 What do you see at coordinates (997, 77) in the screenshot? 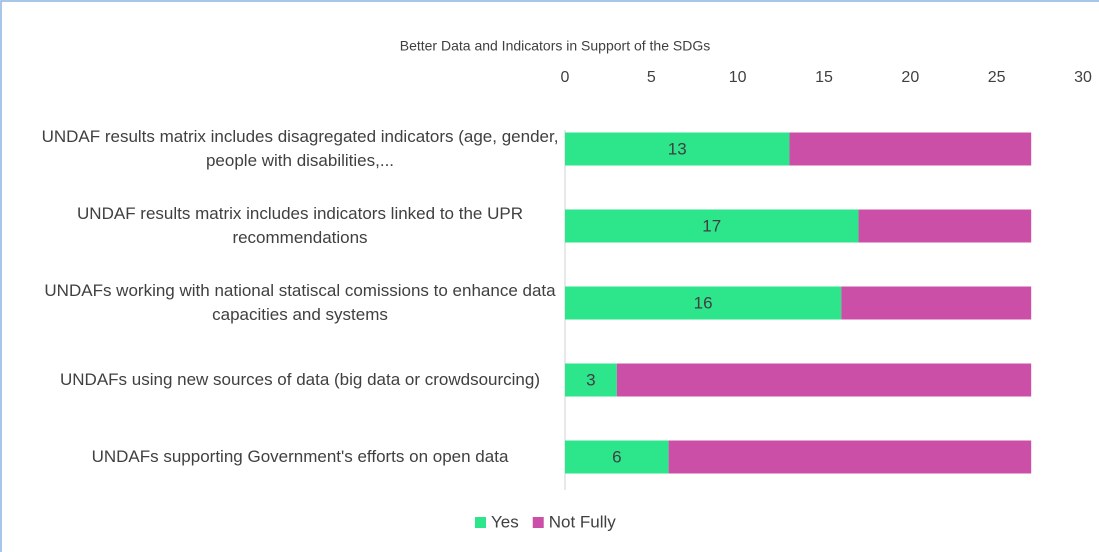
I see `x-tick-label: 25` at bounding box center [997, 77].